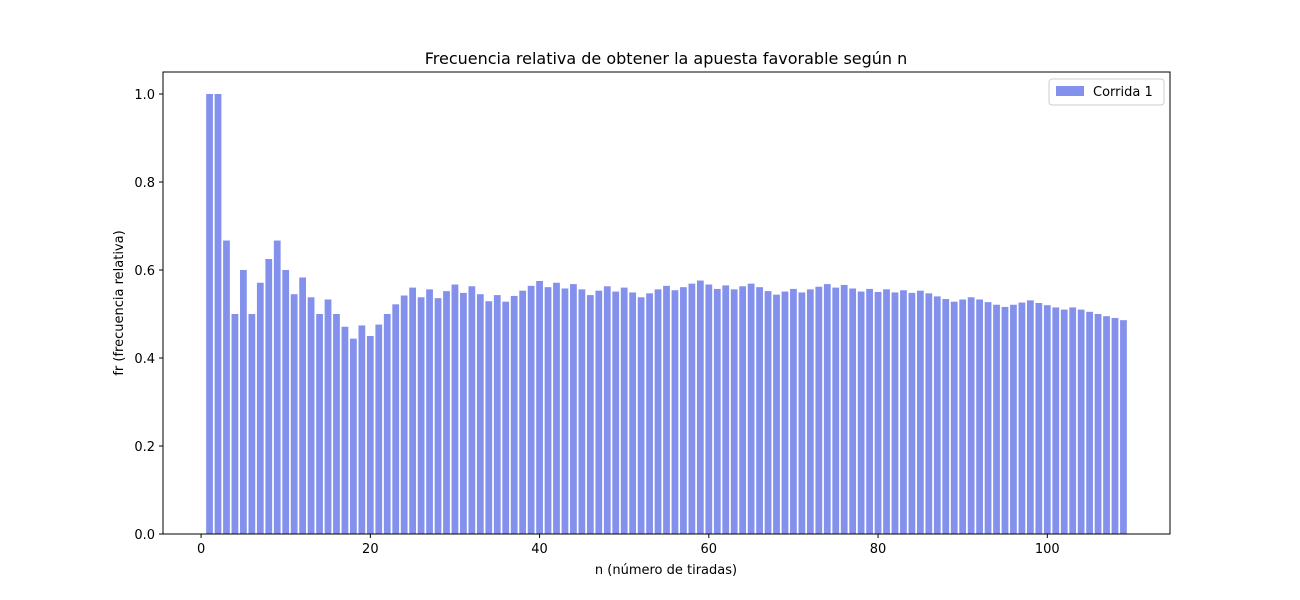 This screenshot has height=600, width=1300. Describe the element at coordinates (144, 271) in the screenshot. I see `y-tick-label: 0.6` at that location.